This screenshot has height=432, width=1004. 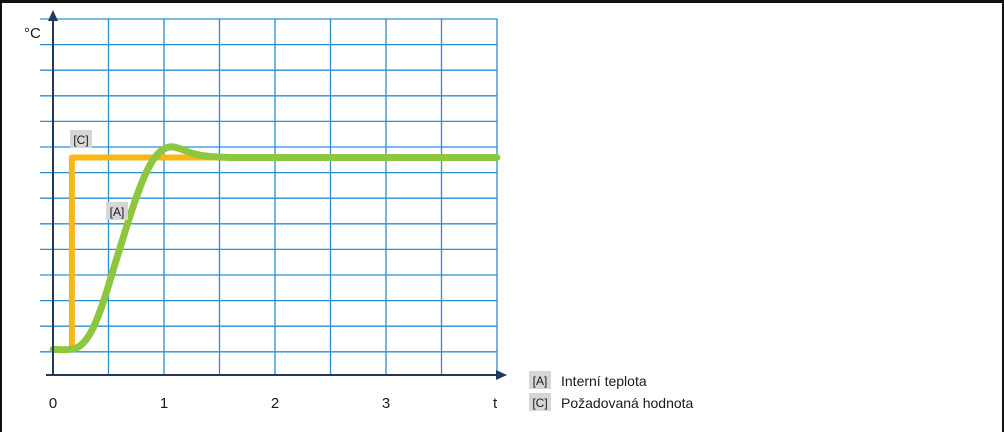 I want to click on series-tag-a: [A], so click(x=117, y=212).